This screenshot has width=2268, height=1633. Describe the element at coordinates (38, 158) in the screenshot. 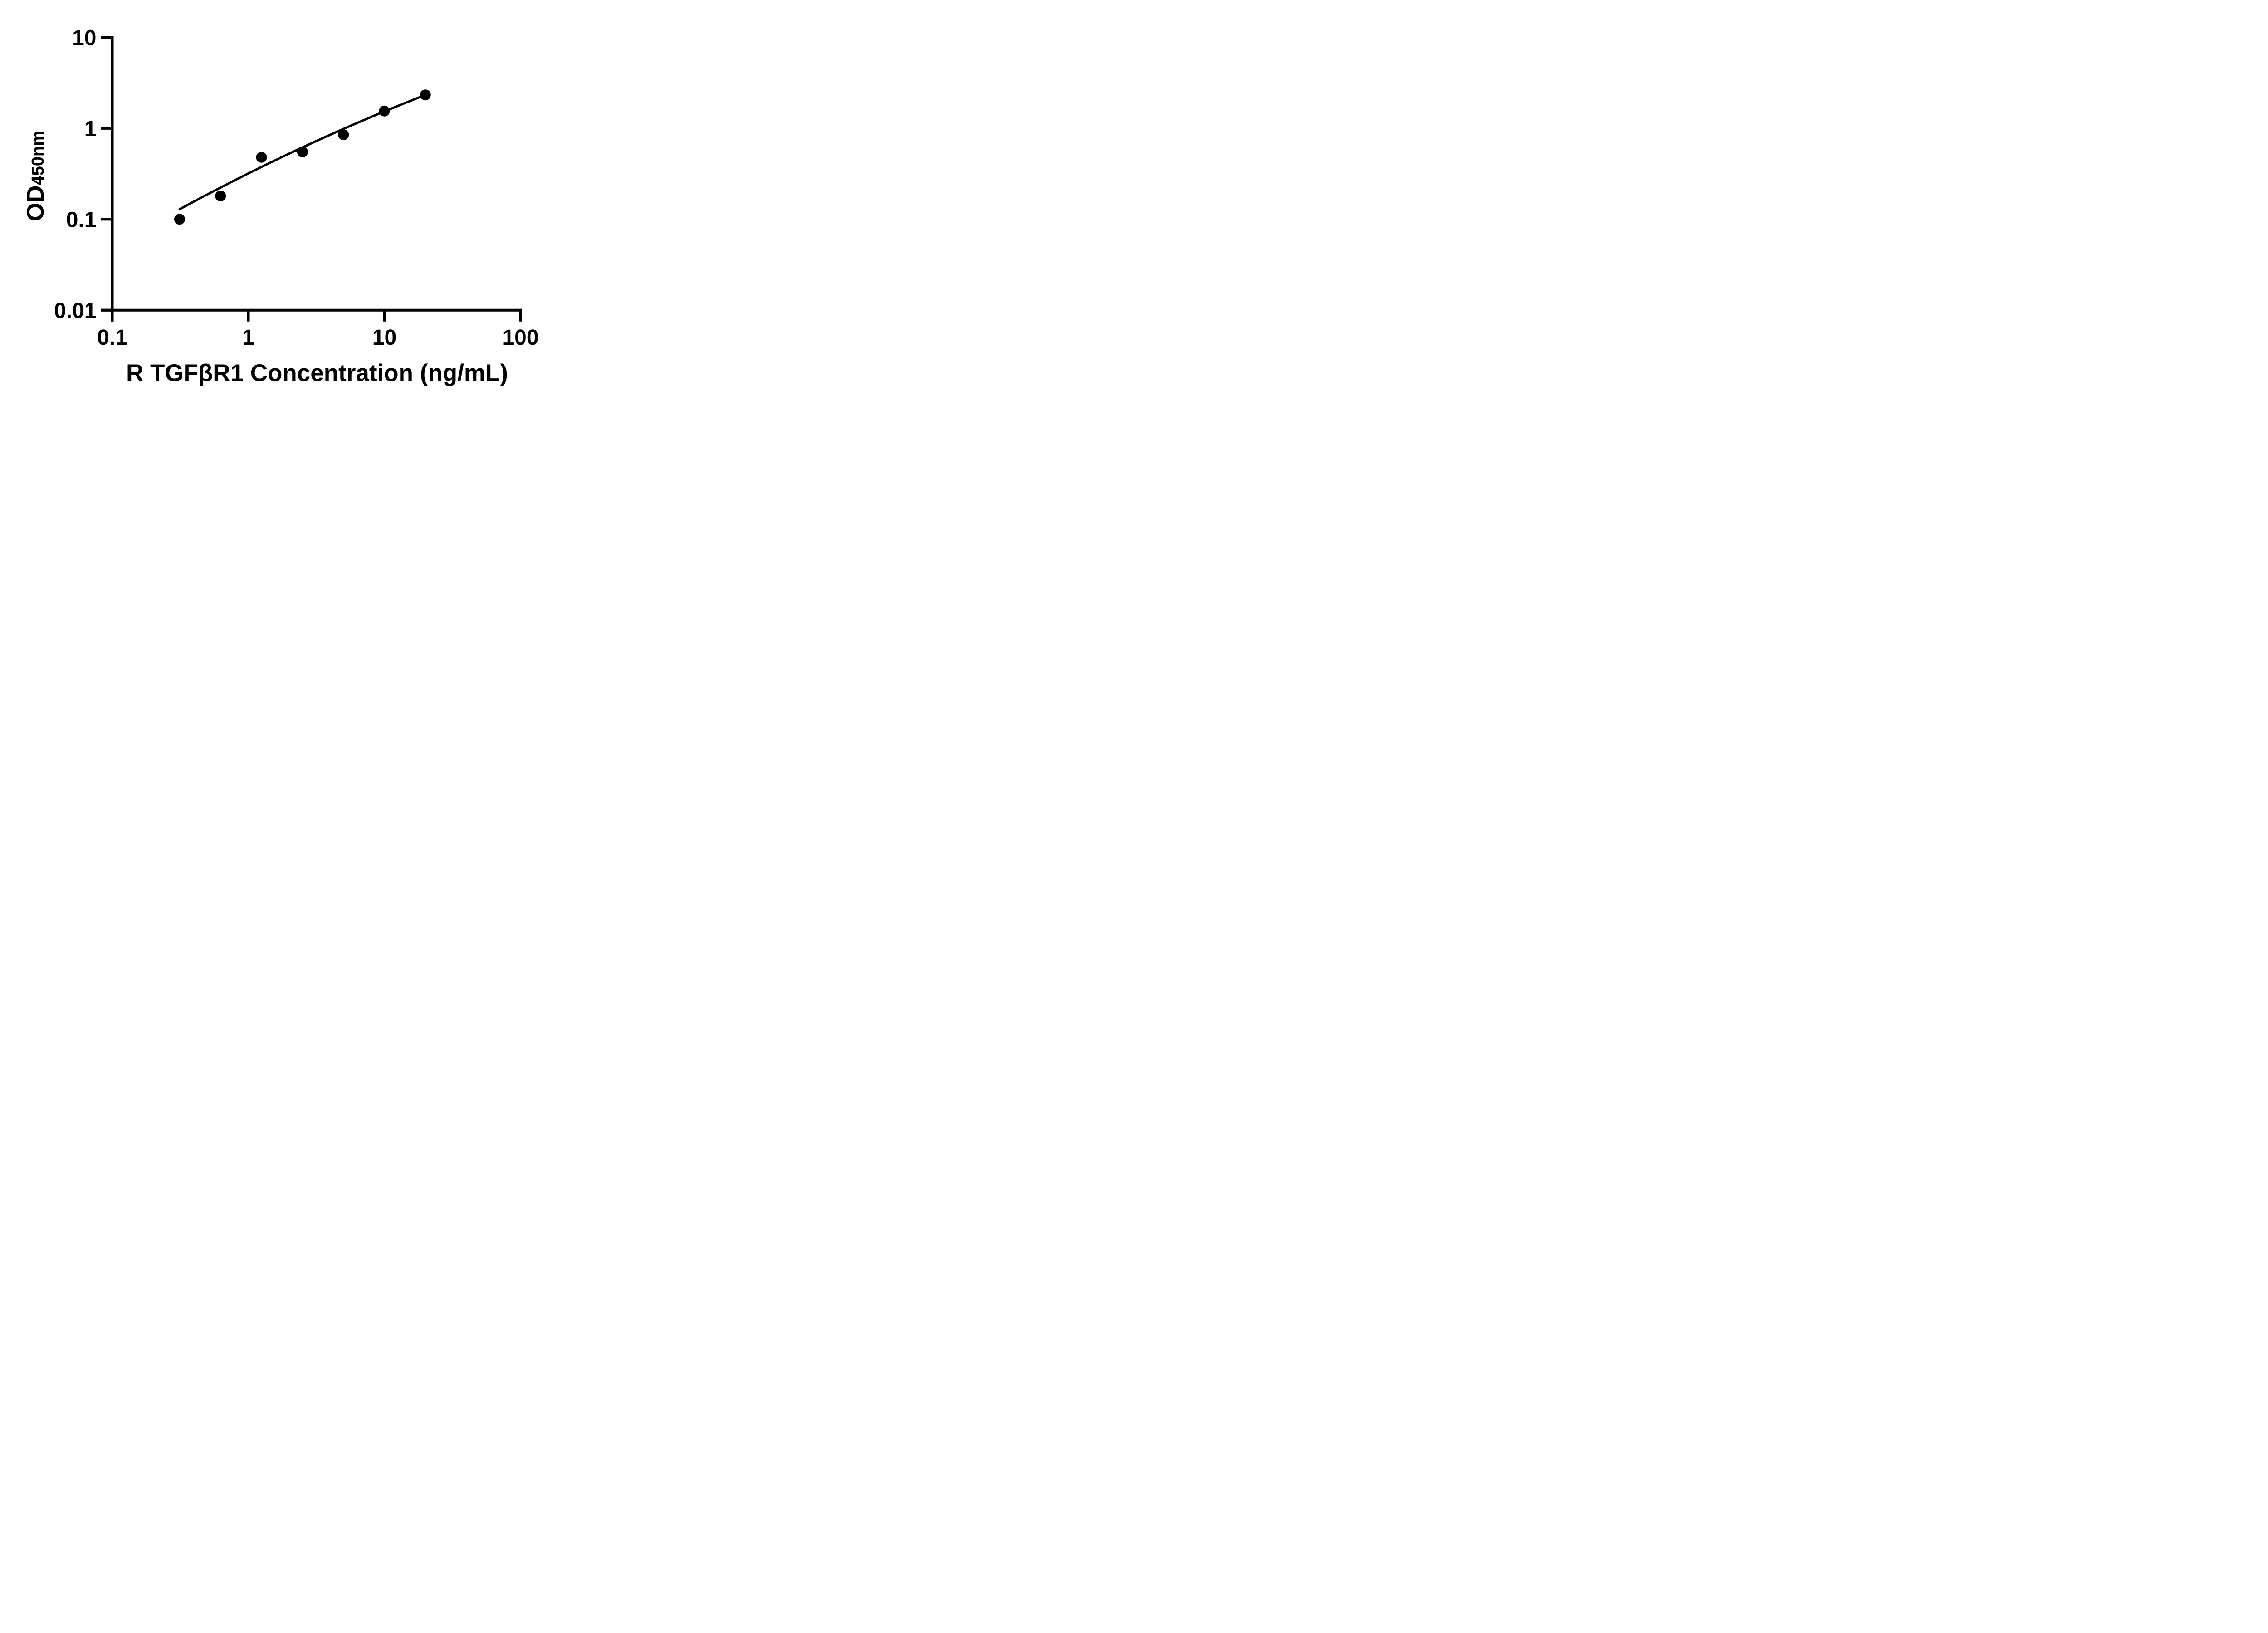

I see `y-axis-title-sub: 450nm` at that location.